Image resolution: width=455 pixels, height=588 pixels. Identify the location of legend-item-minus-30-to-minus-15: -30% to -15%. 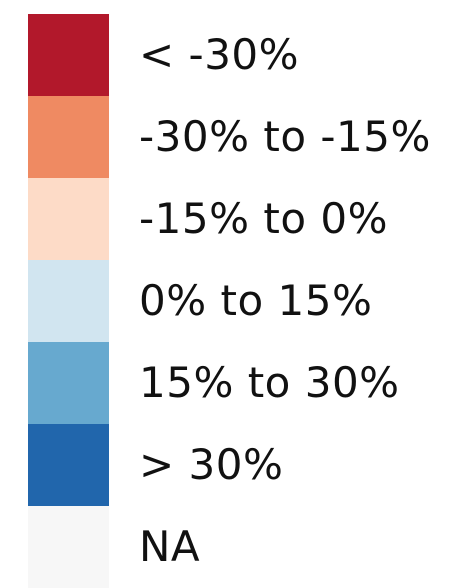
(238, 137).